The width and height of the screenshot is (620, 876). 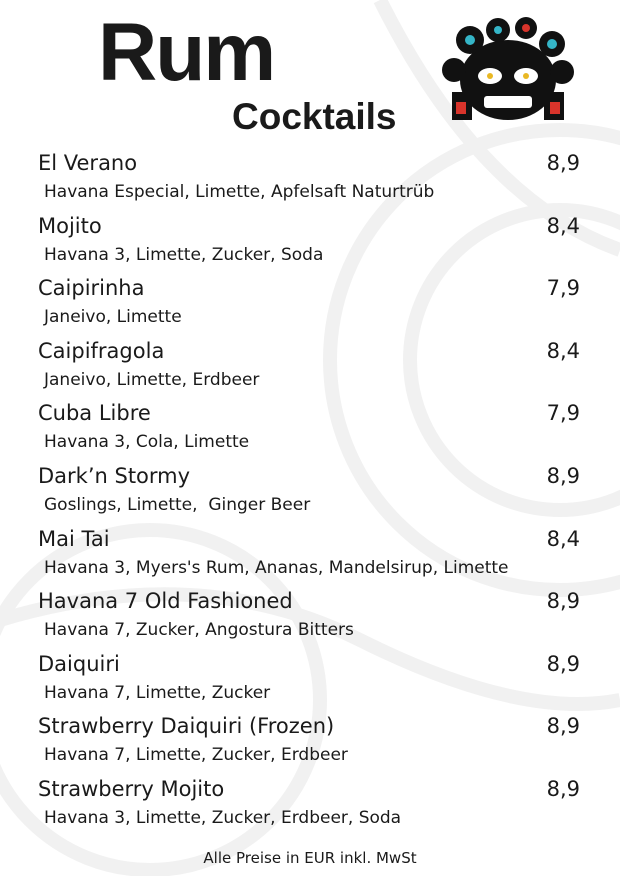 I want to click on item-name: Cuba Libre, so click(x=94, y=413).